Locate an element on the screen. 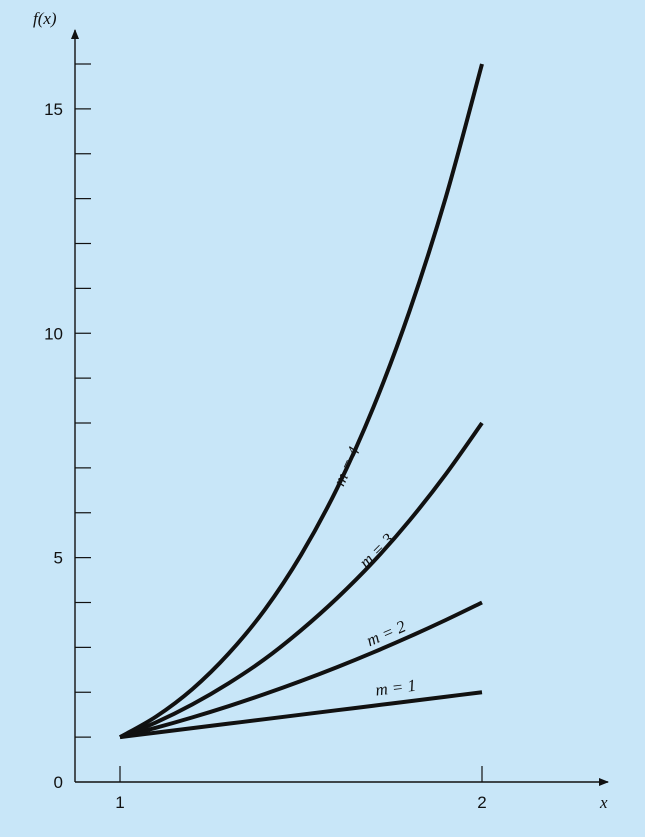 The image size is (645, 837). y-ticks: 0 5 10 15 is located at coordinates (67, 427).